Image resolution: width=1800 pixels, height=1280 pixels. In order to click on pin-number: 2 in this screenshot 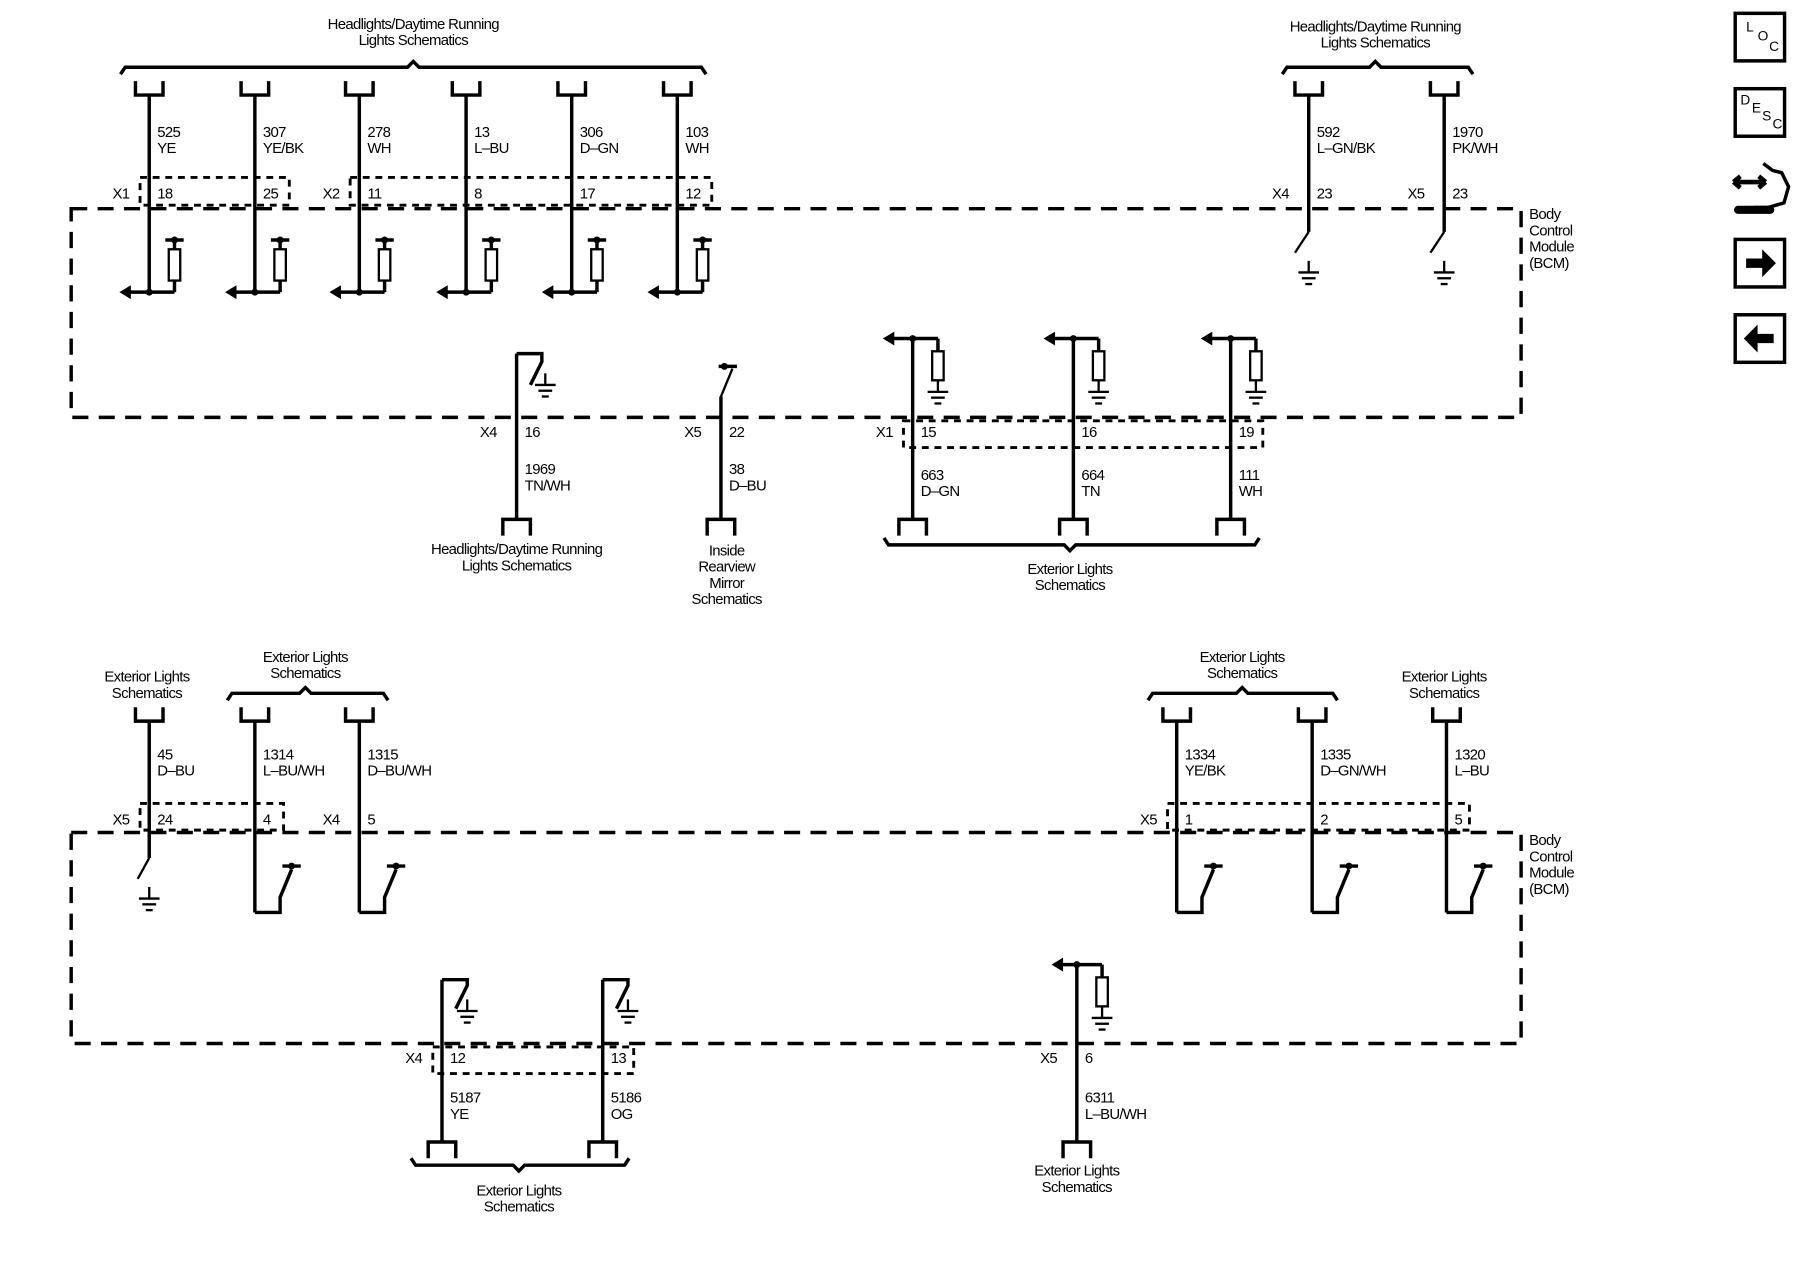, I will do `click(1324, 819)`.